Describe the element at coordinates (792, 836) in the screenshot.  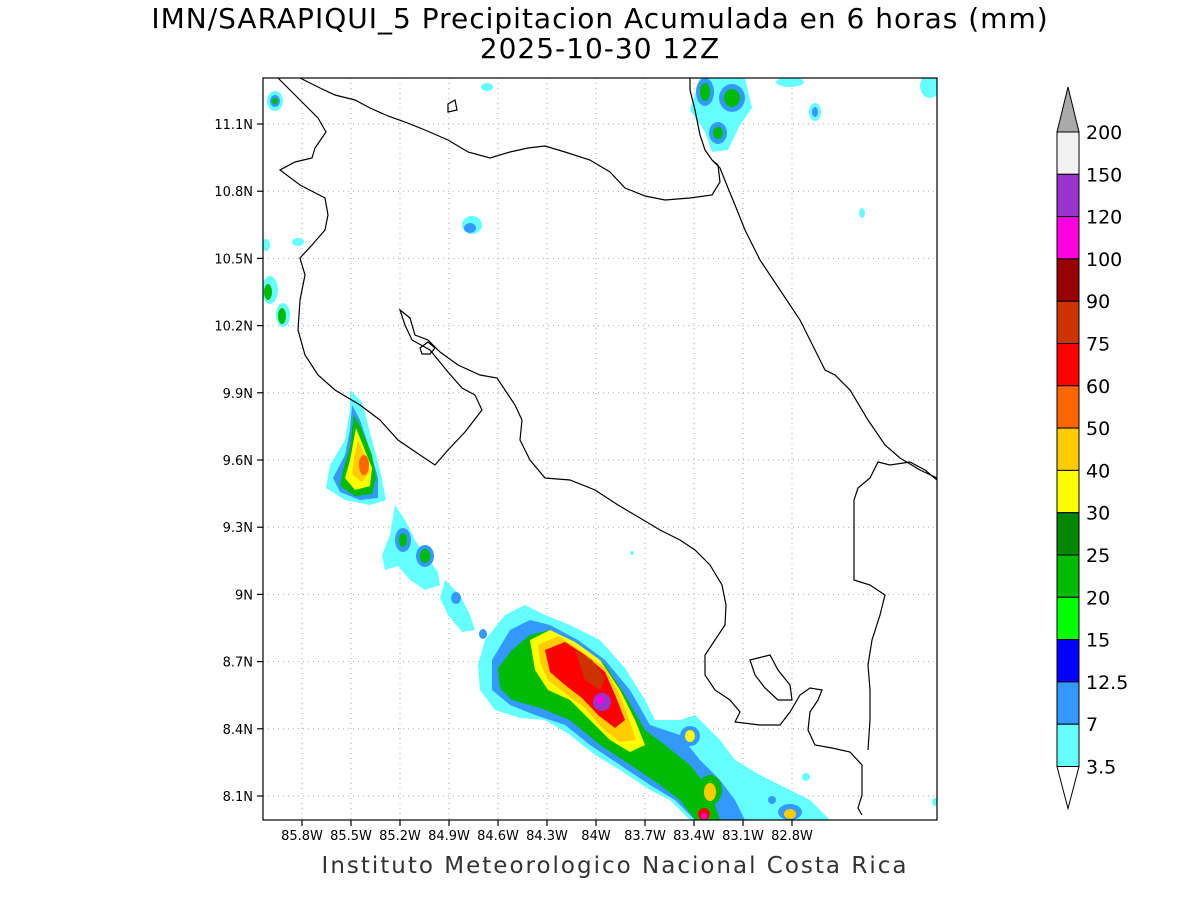
I see `lon-tick-label: 82.8W` at that location.